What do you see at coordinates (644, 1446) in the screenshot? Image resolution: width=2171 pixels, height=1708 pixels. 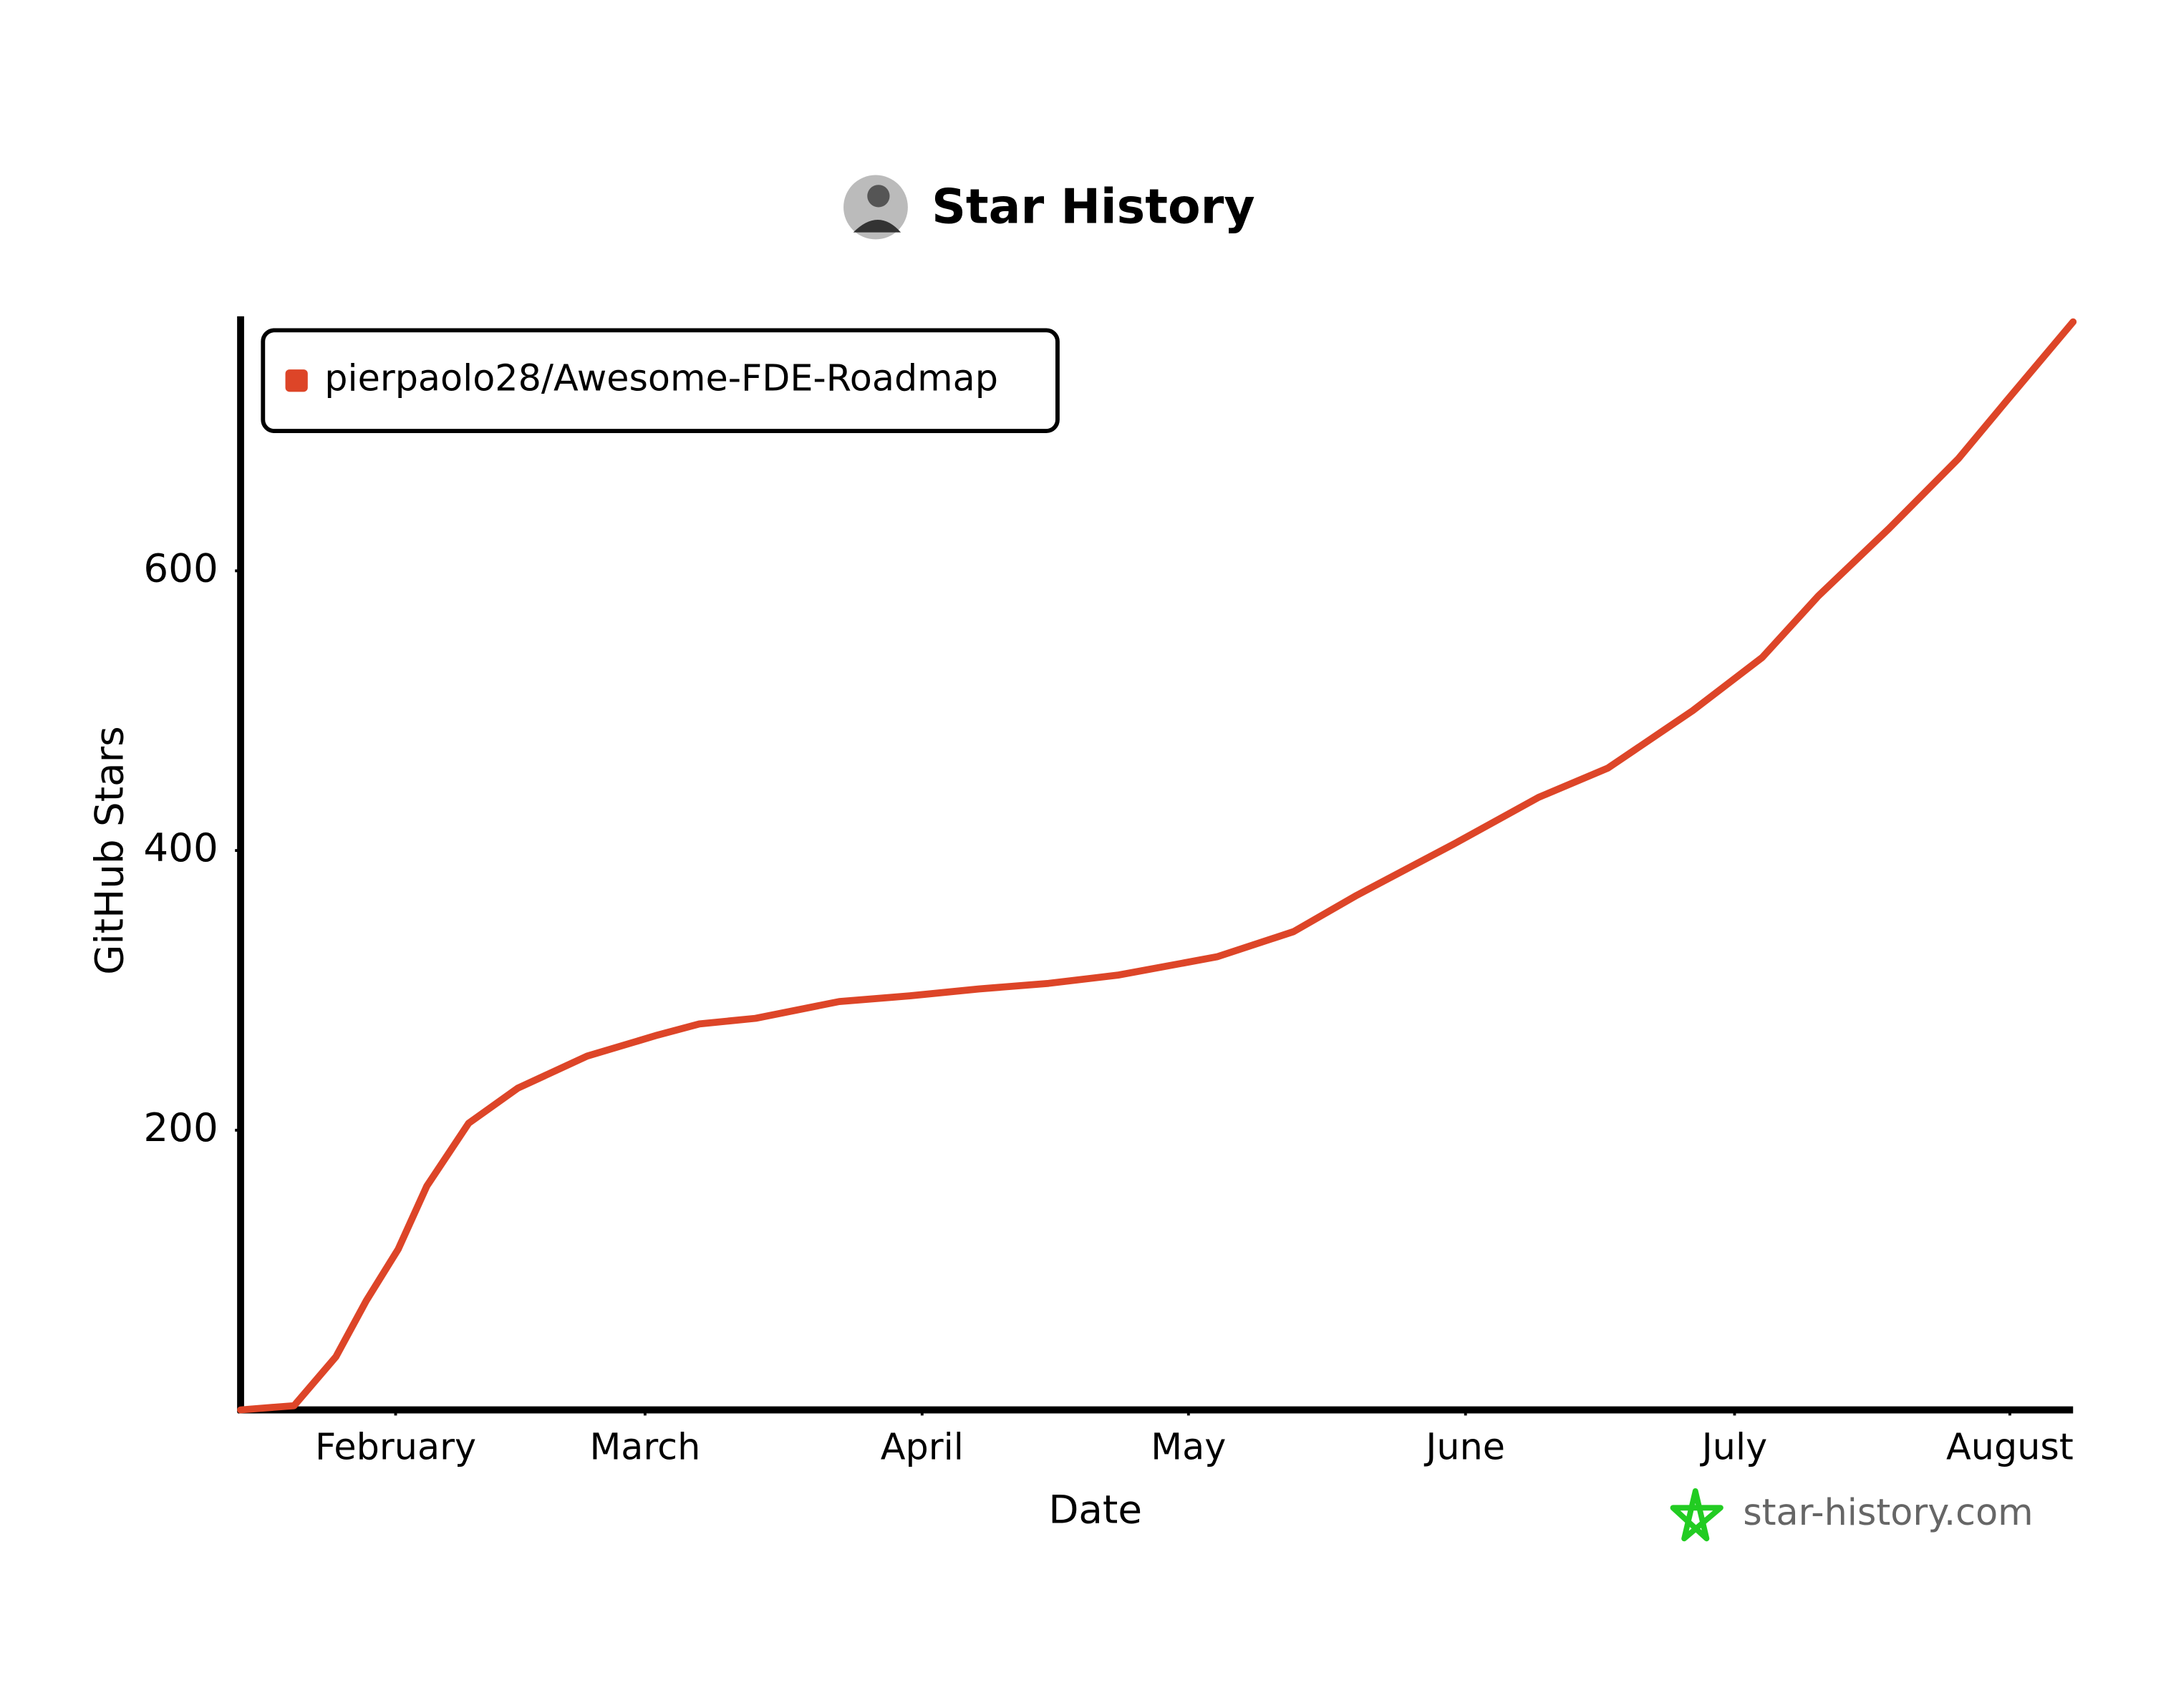 I see `x-tick-label: March` at bounding box center [644, 1446].